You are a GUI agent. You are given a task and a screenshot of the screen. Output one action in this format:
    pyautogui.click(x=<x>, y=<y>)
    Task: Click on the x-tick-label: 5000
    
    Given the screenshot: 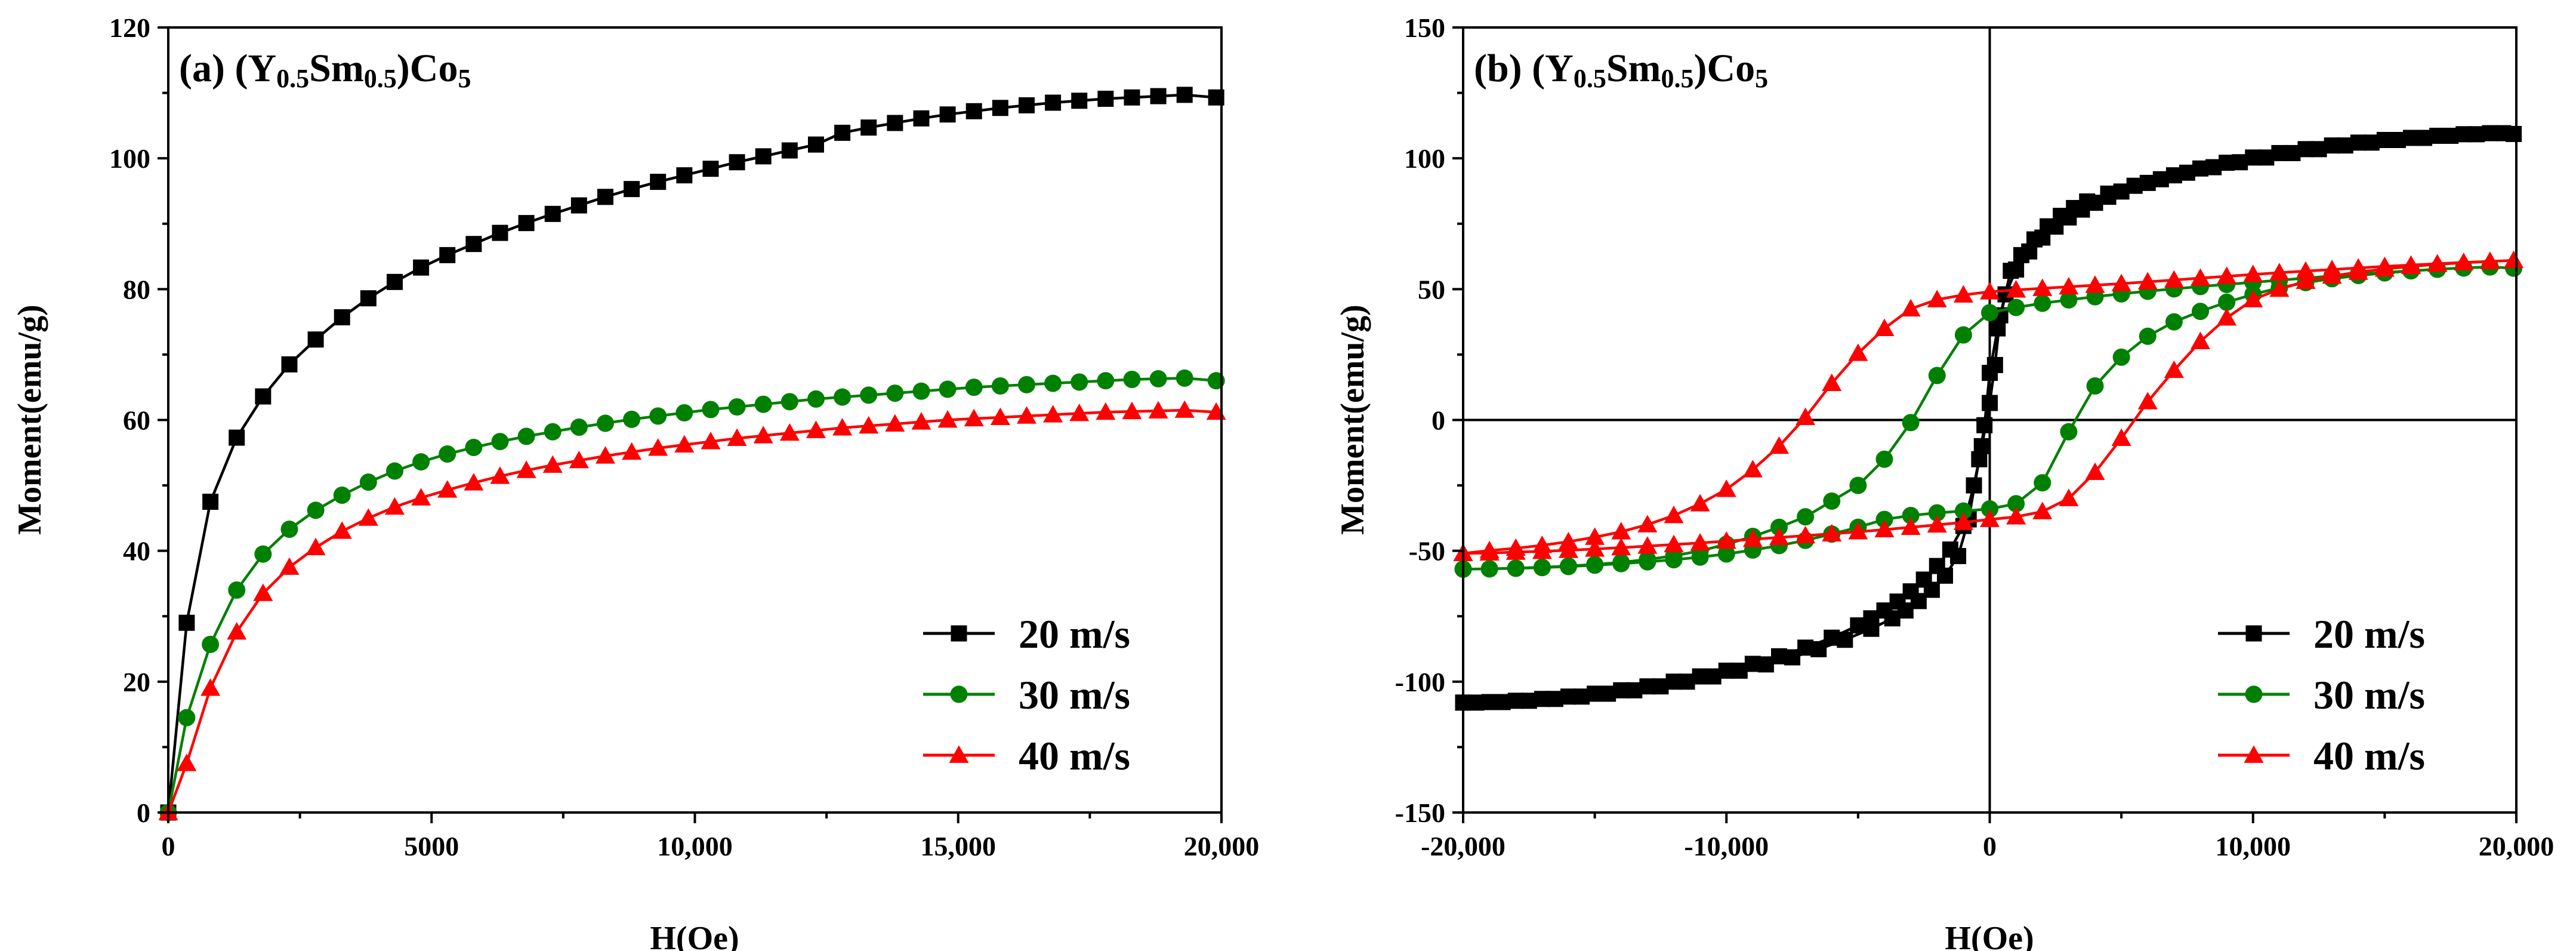 What is the action you would take?
    pyautogui.click(x=432, y=846)
    